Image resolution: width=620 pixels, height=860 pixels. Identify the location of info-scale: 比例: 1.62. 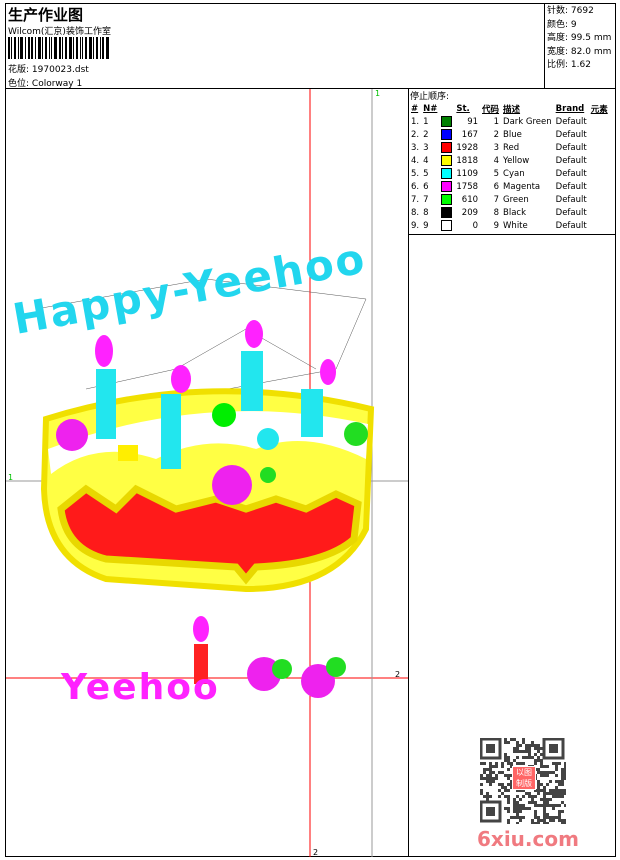
(569, 65).